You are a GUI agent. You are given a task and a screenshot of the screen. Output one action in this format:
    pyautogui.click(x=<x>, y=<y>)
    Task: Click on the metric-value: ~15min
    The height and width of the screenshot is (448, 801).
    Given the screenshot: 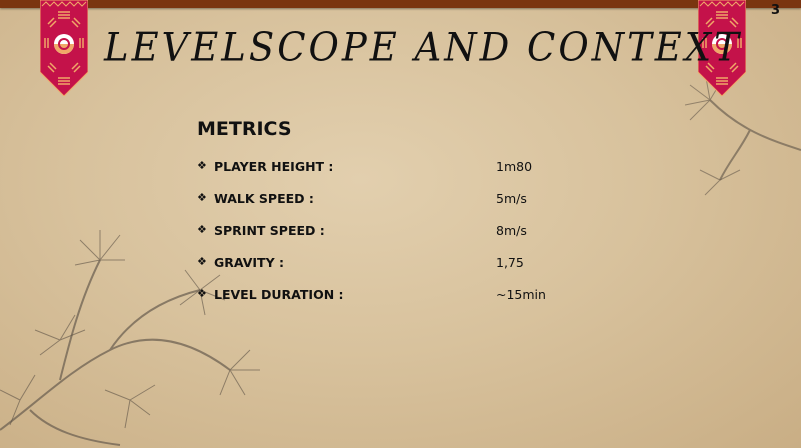 What is the action you would take?
    pyautogui.click(x=521, y=294)
    